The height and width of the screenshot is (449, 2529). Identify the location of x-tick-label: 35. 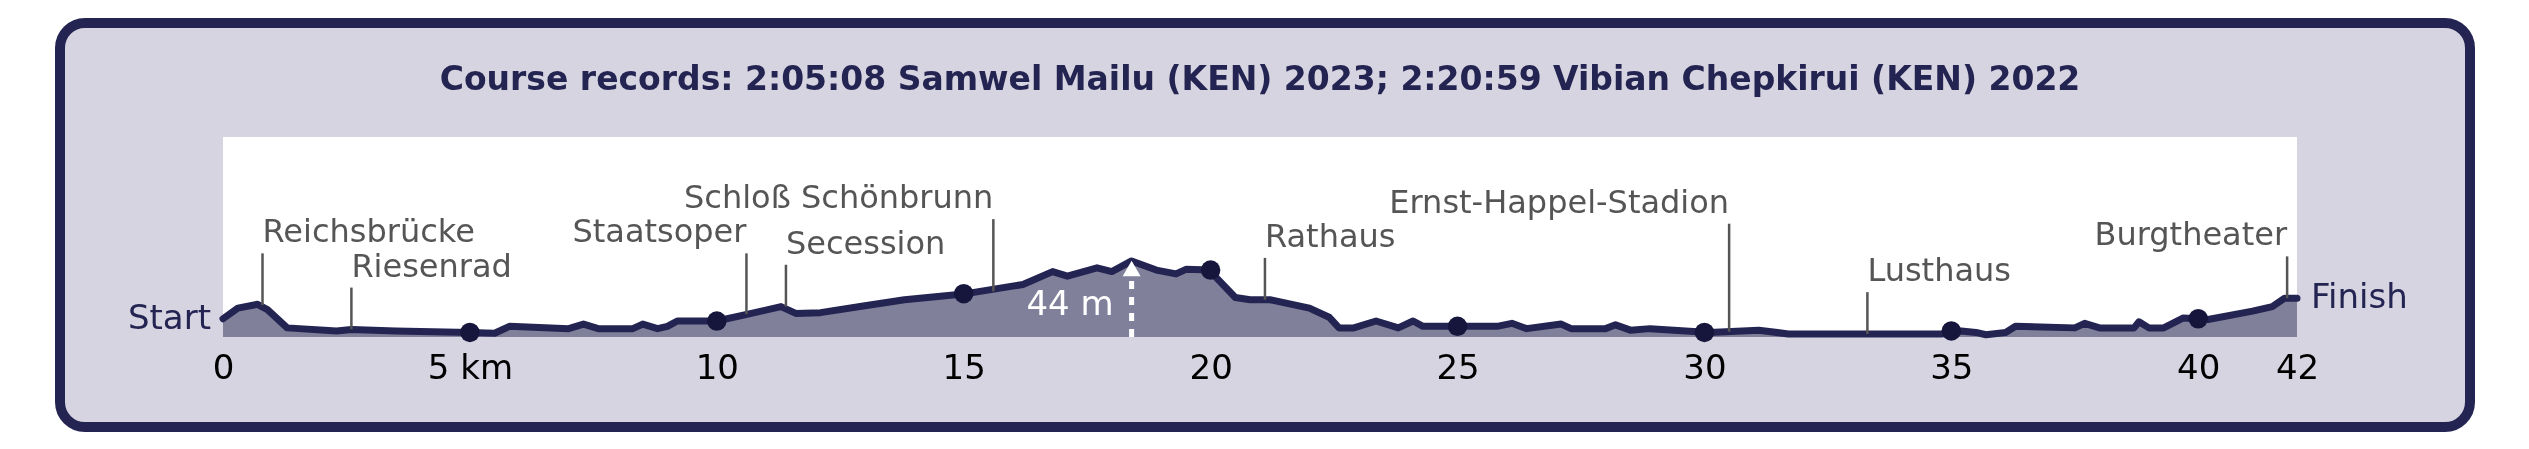
(1952, 366).